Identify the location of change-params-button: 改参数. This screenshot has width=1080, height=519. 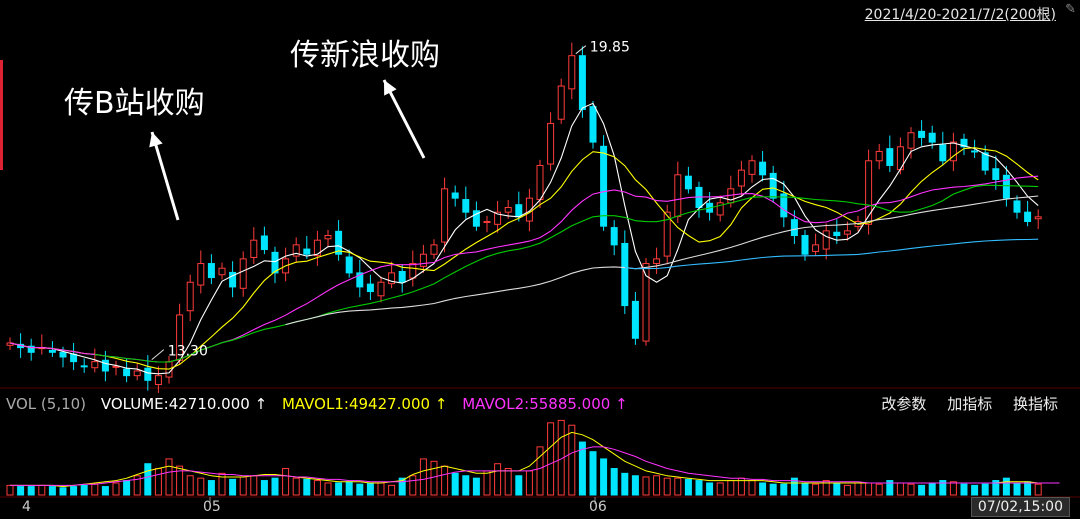
(904, 404).